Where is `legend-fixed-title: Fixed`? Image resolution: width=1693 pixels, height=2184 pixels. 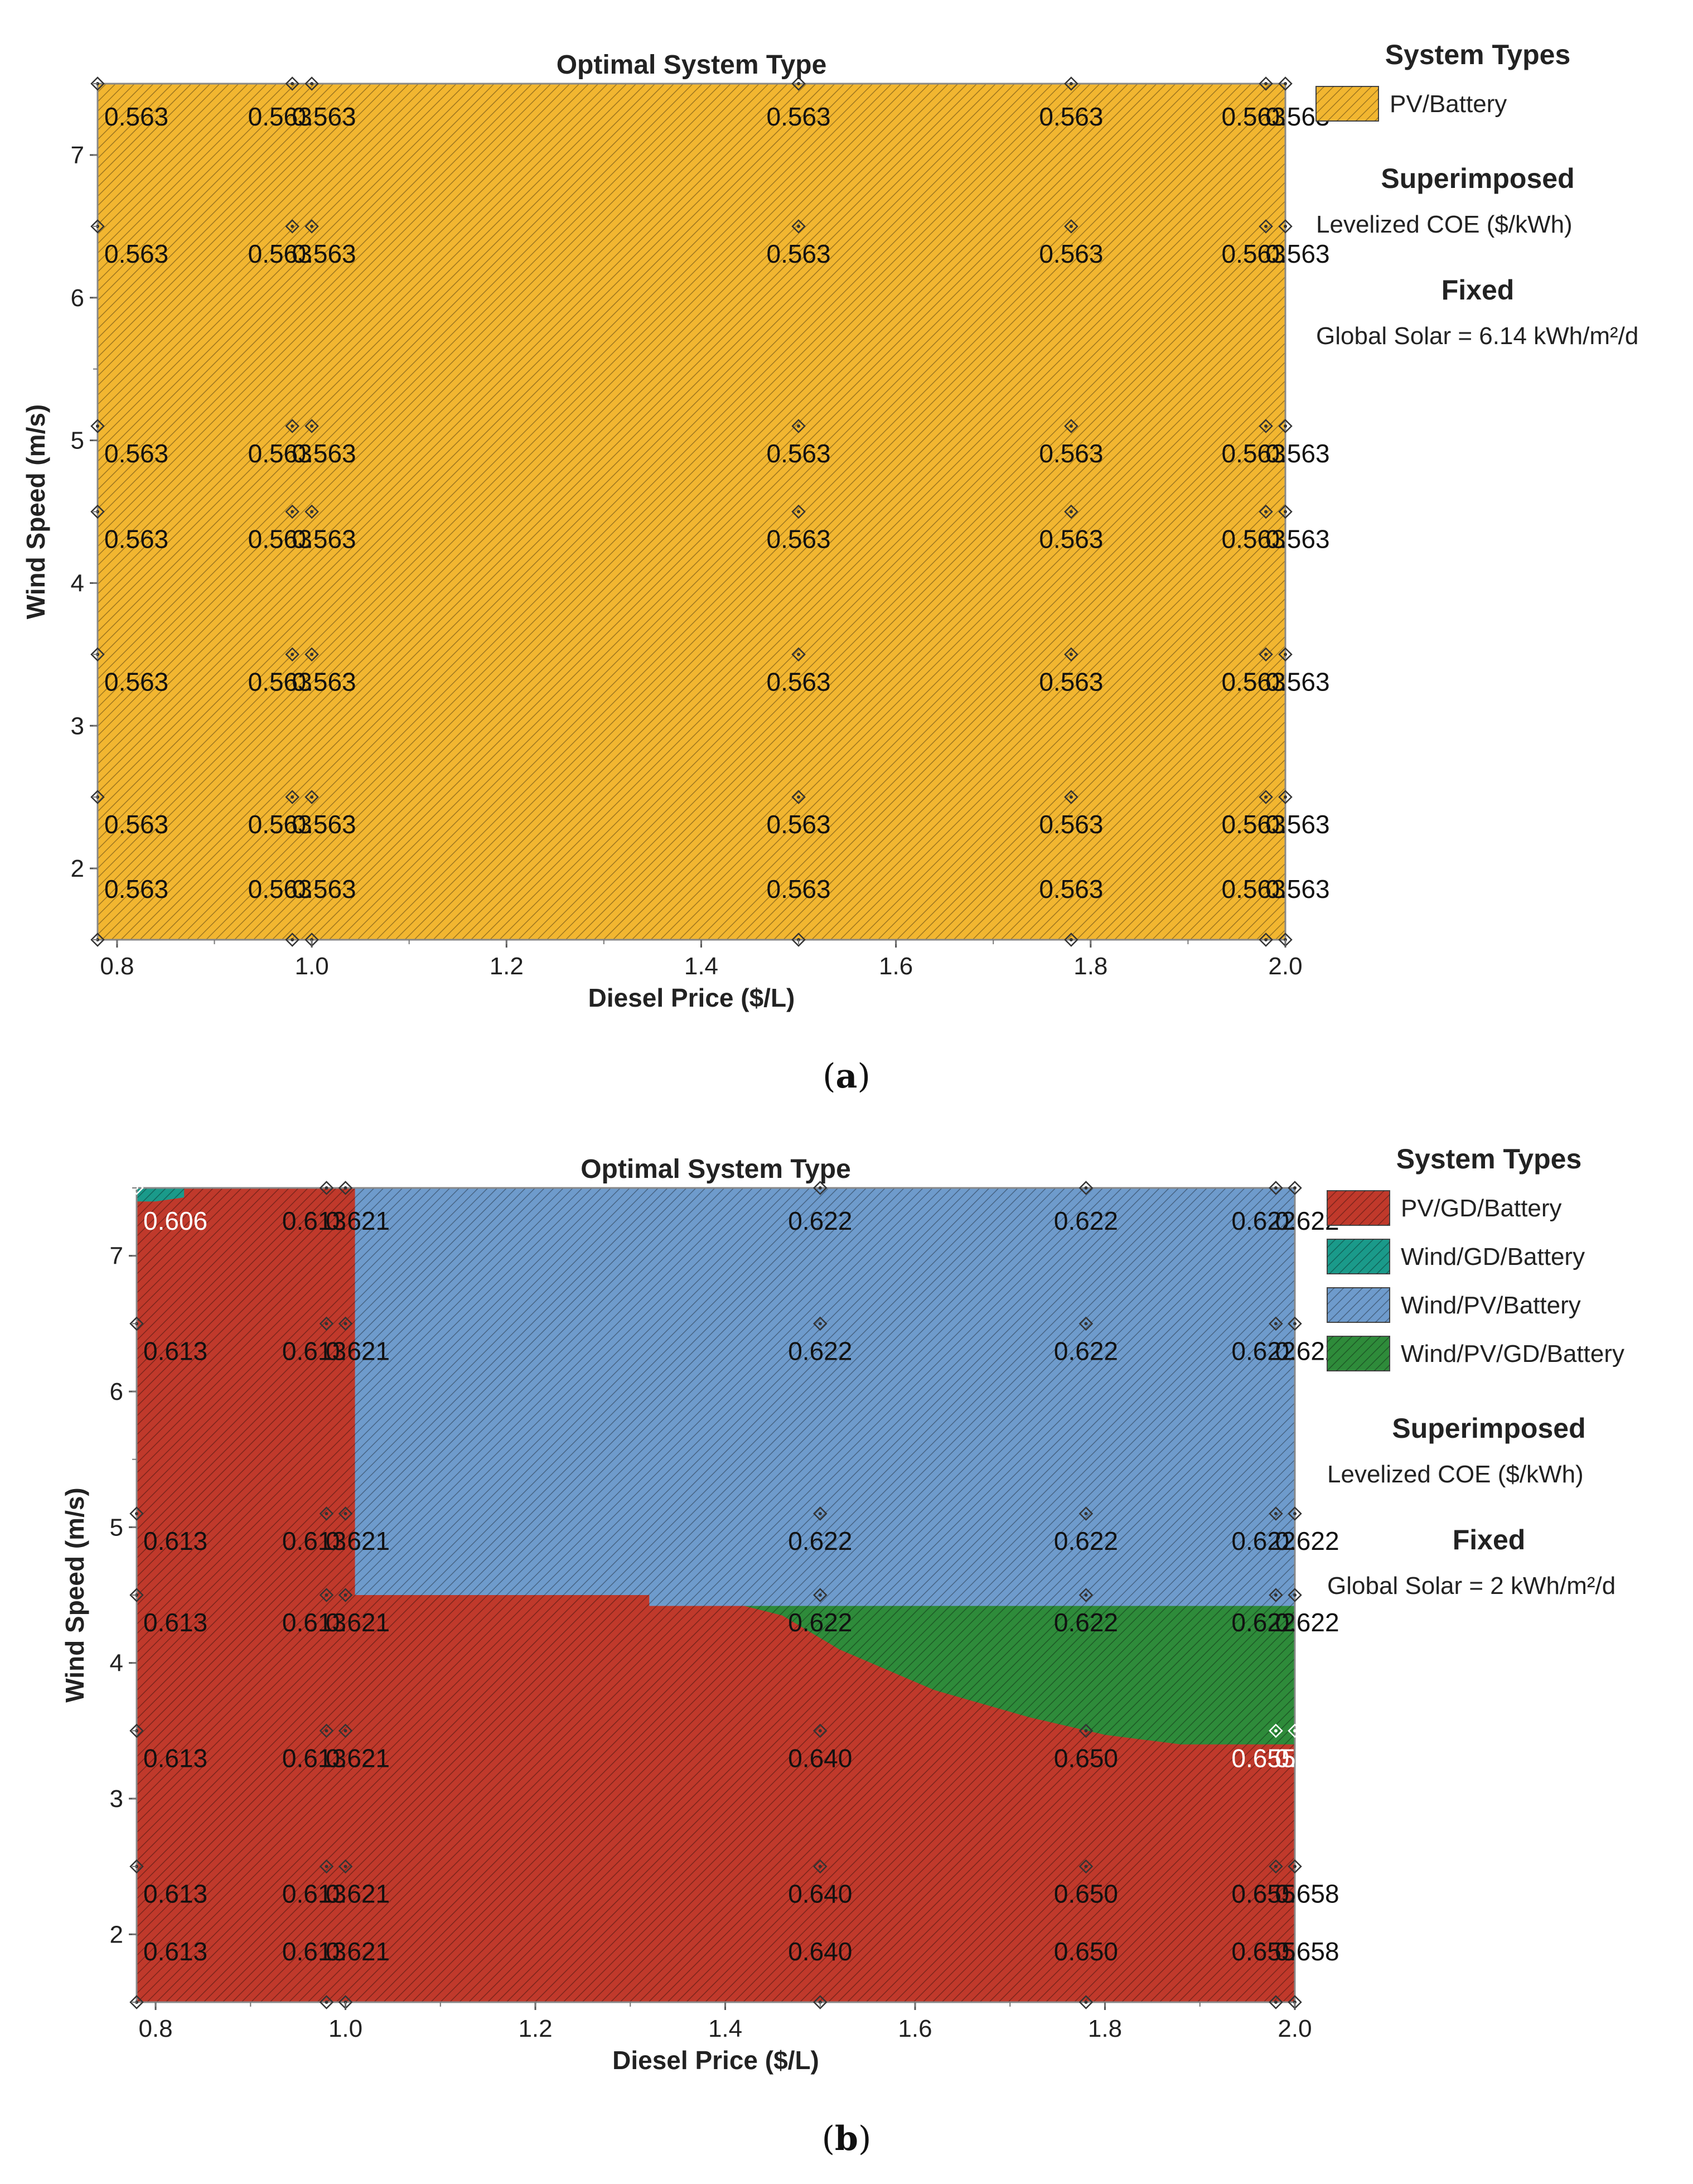
legend-fixed-title: Fixed is located at coordinates (1478, 290).